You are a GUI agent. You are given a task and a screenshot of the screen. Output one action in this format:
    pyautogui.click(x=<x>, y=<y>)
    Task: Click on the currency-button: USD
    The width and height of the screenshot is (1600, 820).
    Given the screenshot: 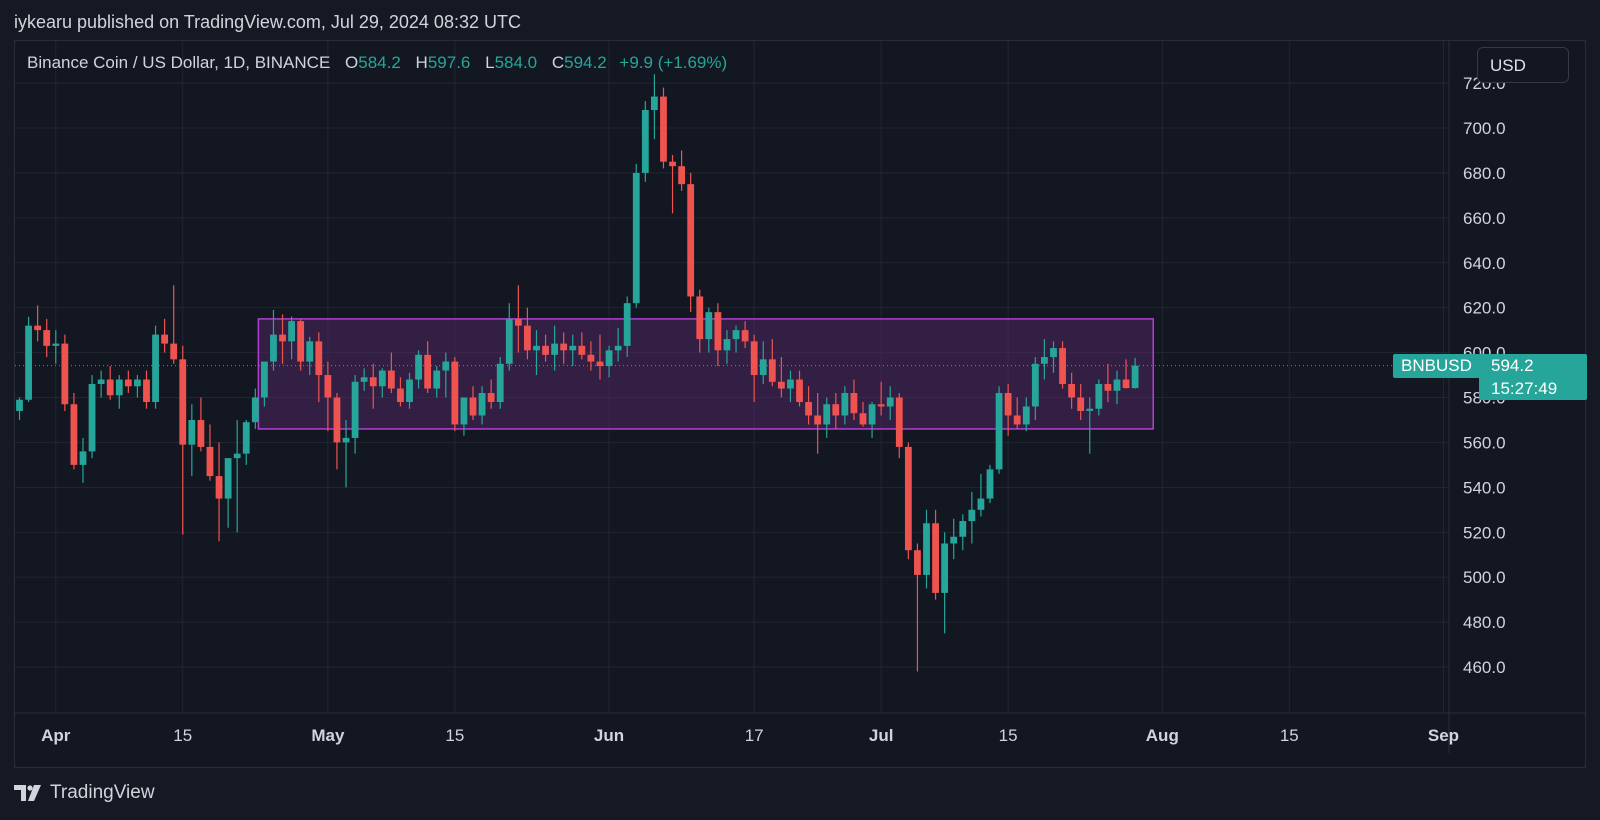 What is the action you would take?
    pyautogui.click(x=1523, y=65)
    